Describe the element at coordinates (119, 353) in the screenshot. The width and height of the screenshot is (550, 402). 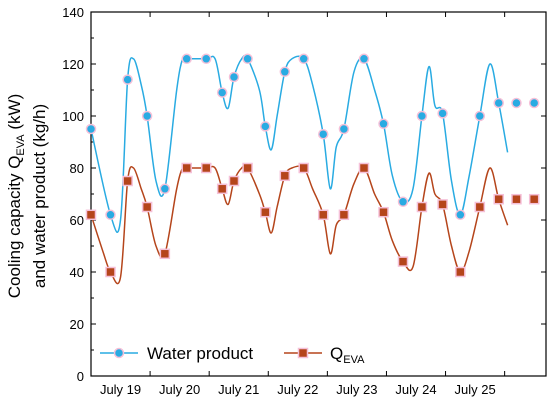
I see `legend-marker-water-product` at that location.